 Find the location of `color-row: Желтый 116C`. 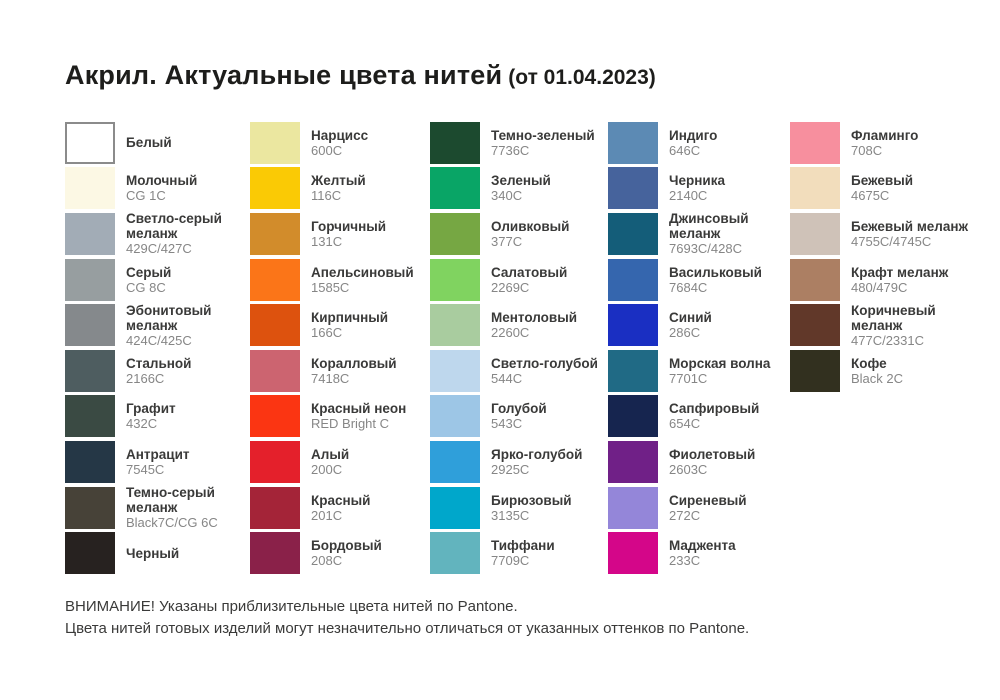

color-row: Желтый 116C is located at coordinates (338, 189).